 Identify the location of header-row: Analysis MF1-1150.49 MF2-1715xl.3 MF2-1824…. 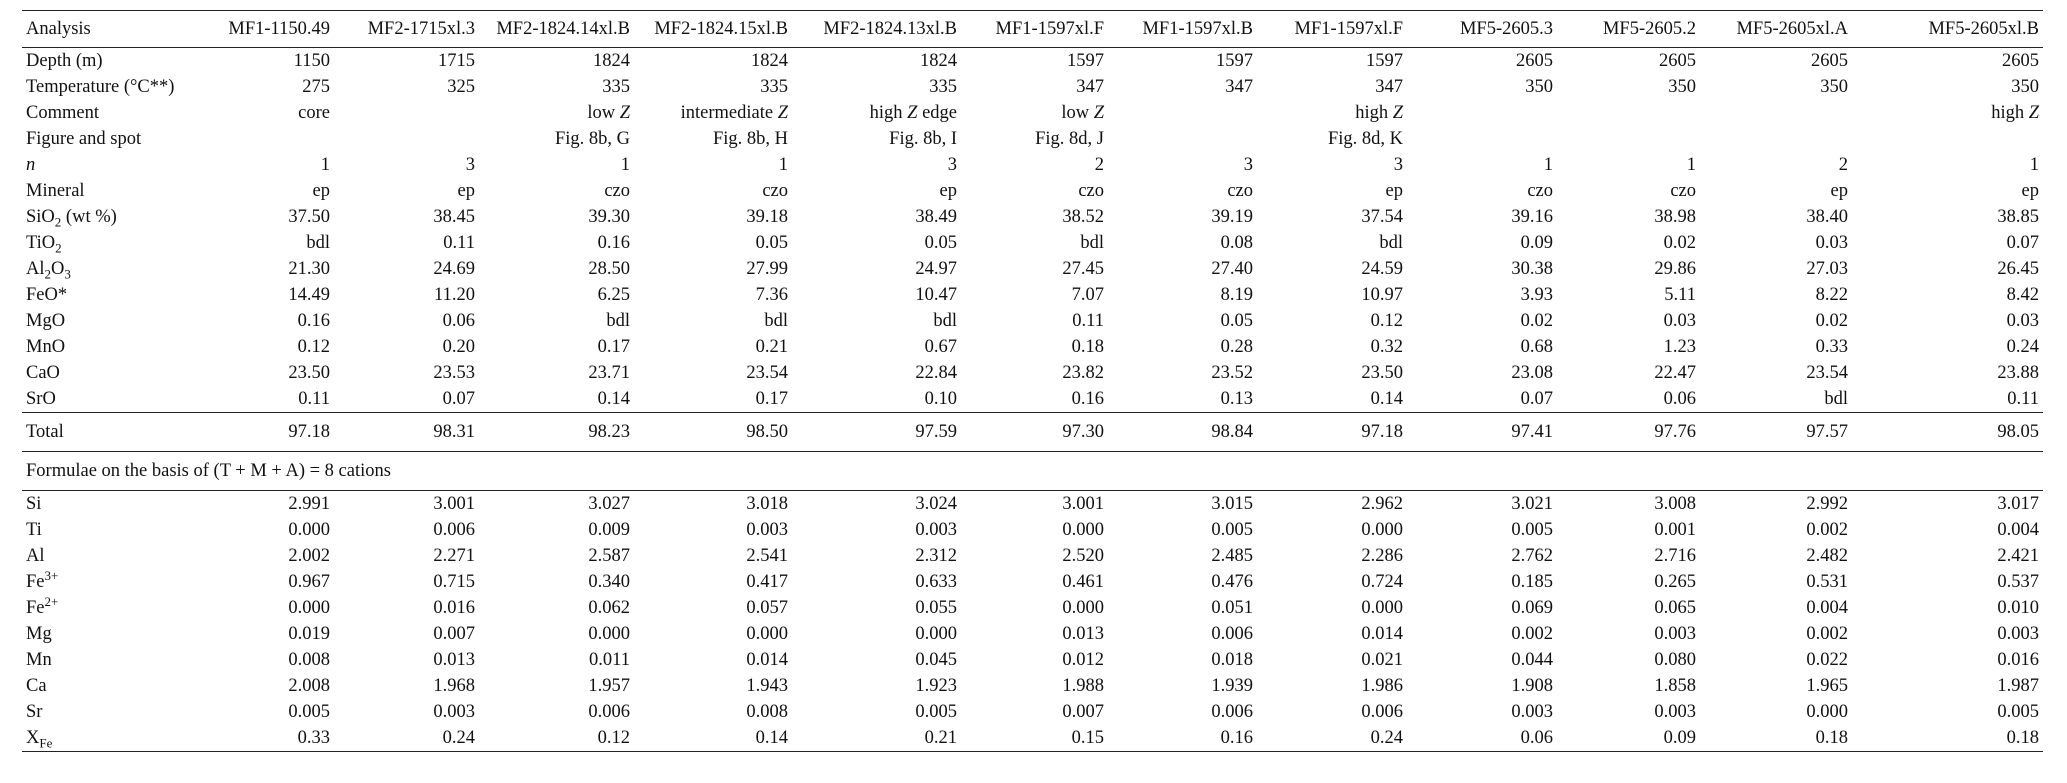
(1032, 29).